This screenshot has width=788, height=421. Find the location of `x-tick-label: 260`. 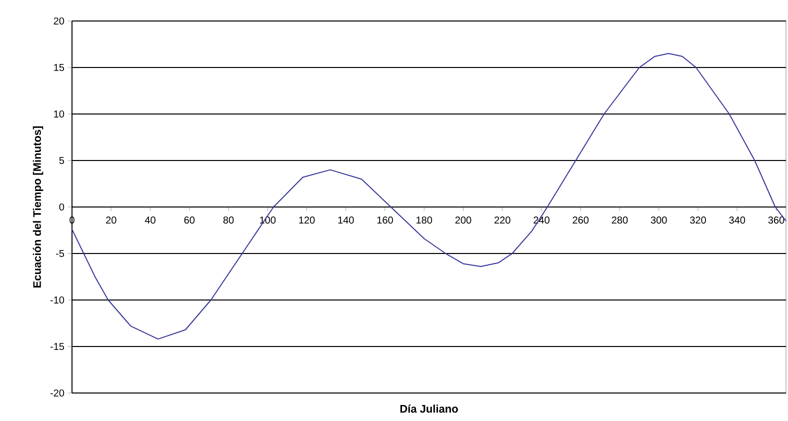

x-tick-label: 260 is located at coordinates (580, 220).